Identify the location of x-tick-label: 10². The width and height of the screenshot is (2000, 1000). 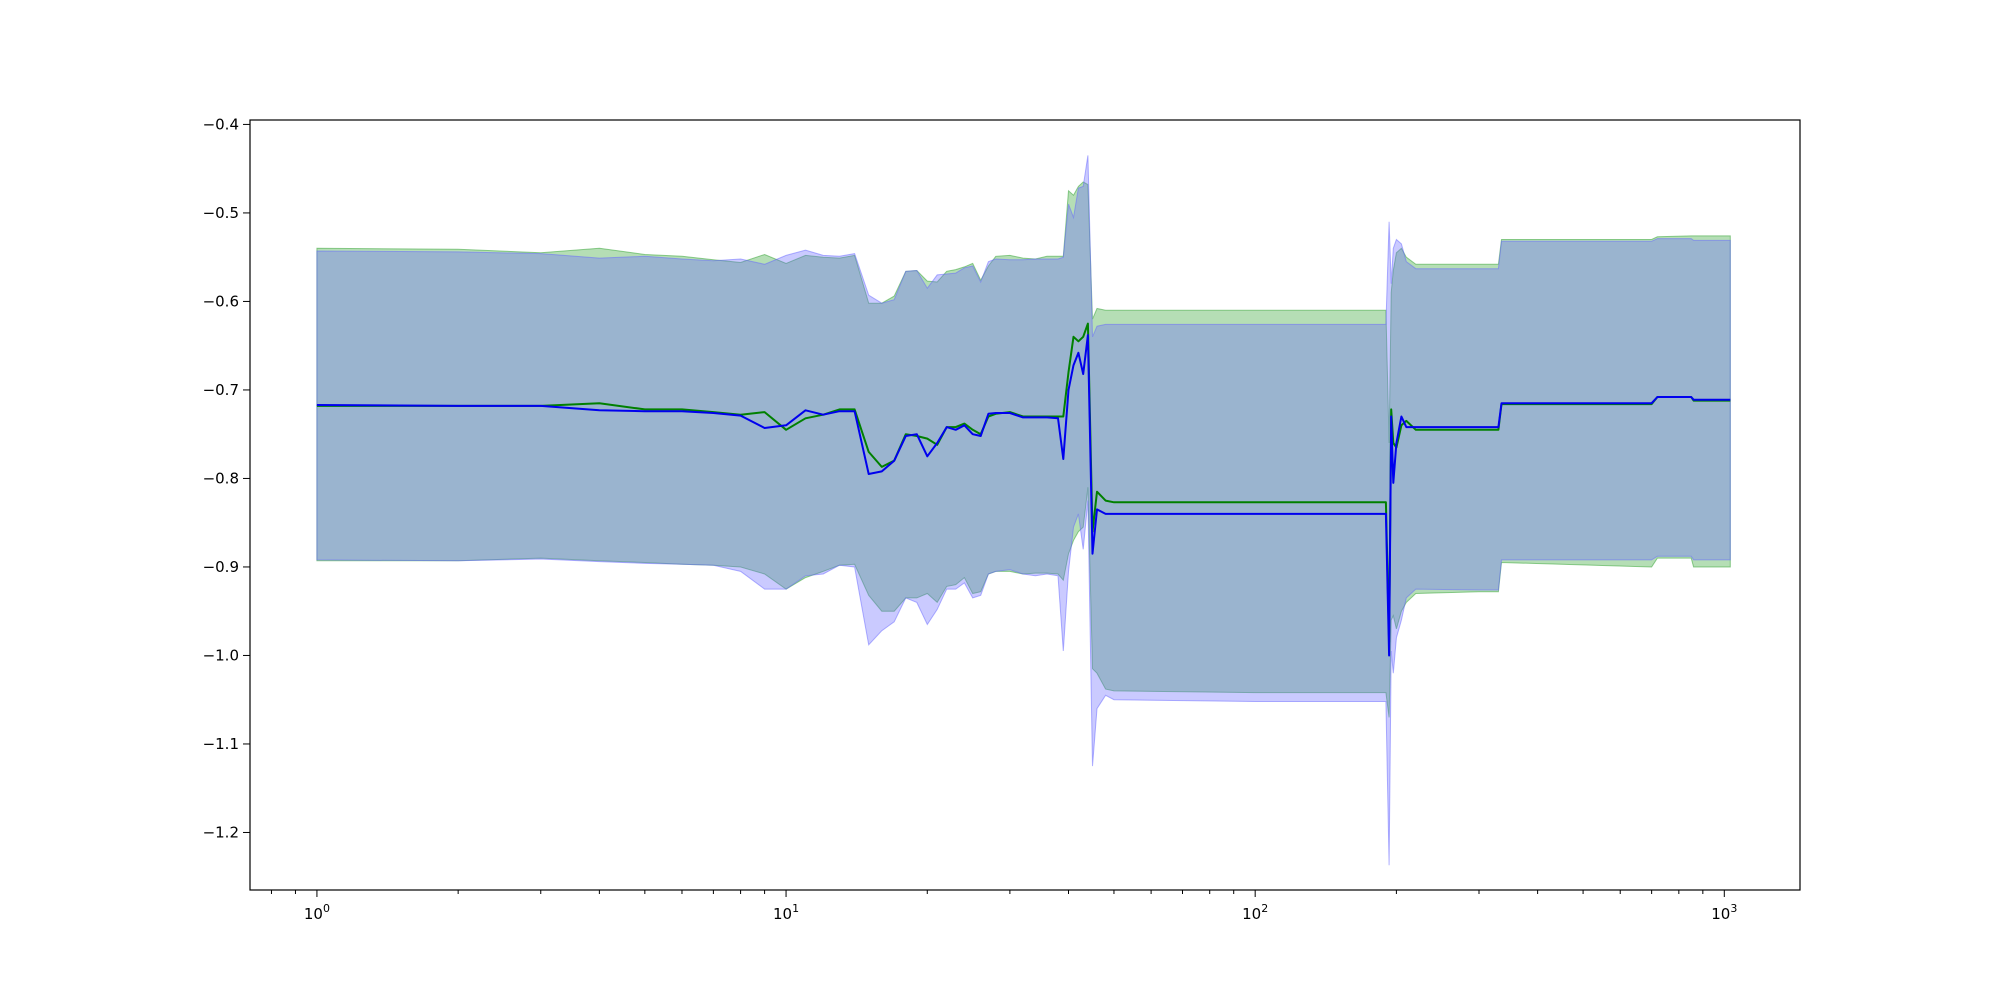
(1255, 912).